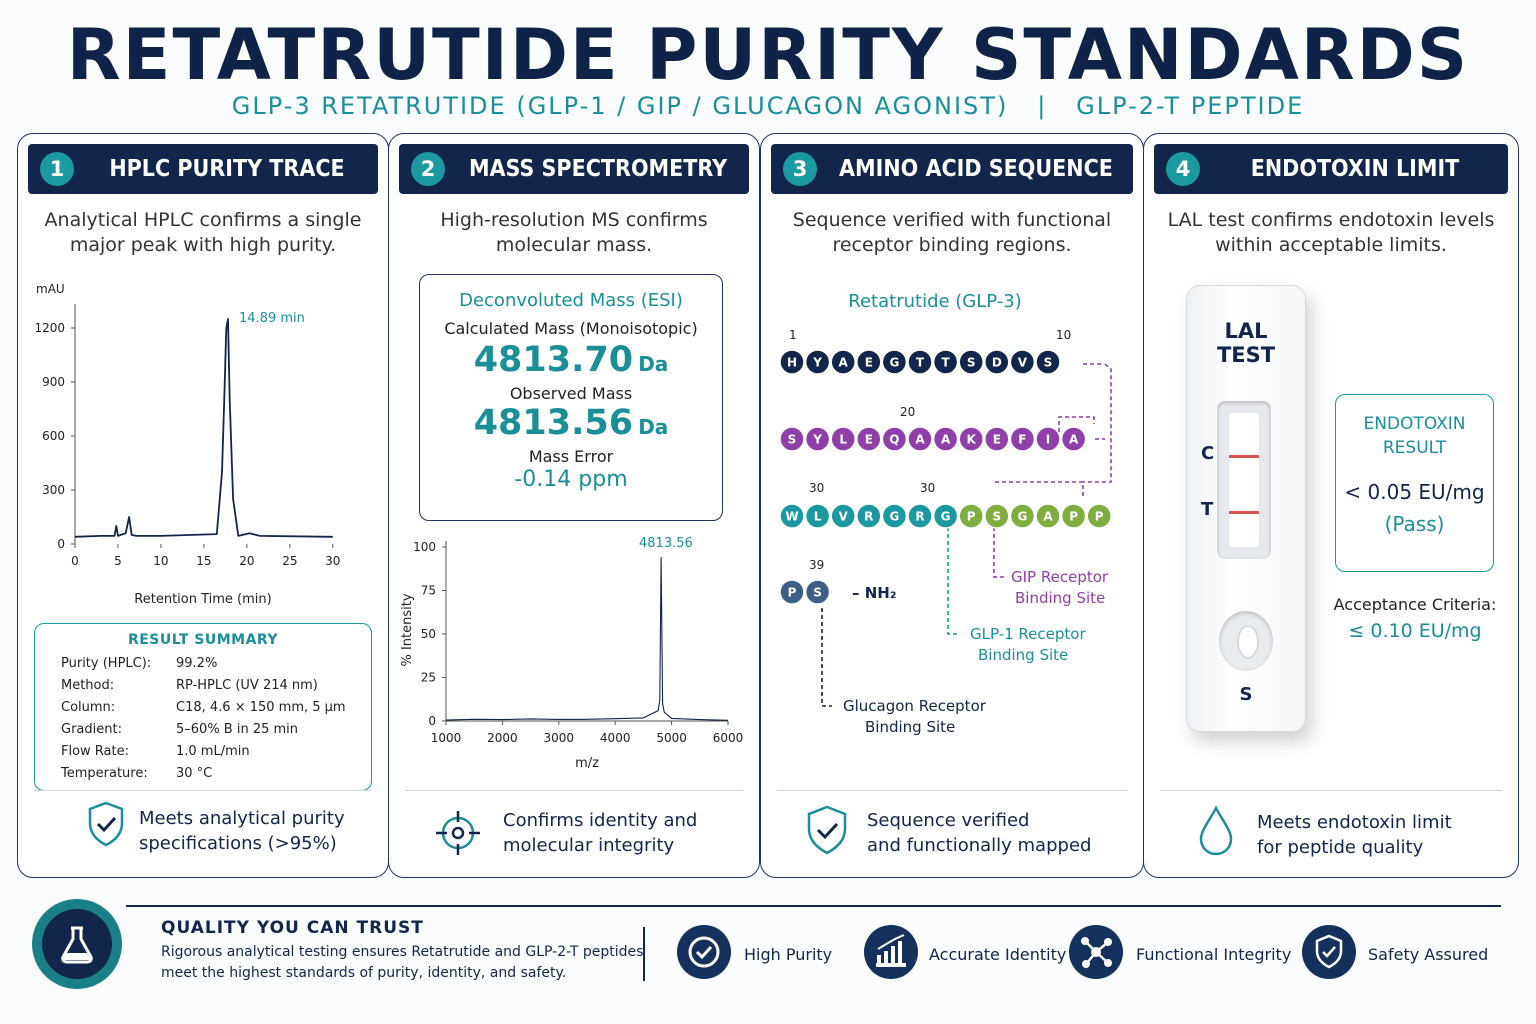 The image size is (1536, 1024). Describe the element at coordinates (332, 561) in the screenshot. I see `x-tick-label: 30` at that location.